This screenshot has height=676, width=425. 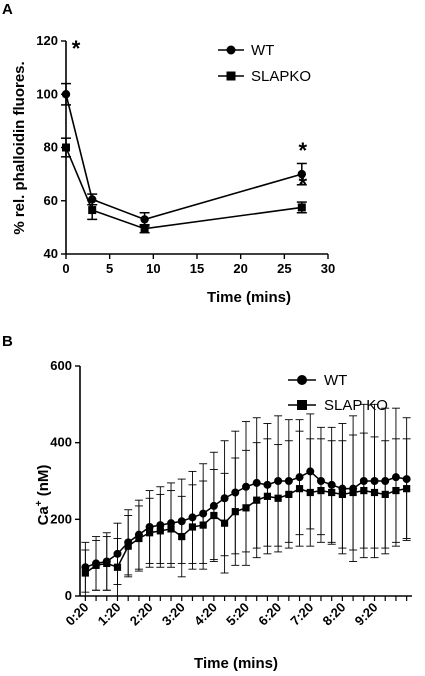 What do you see at coordinates (61, 518) in the screenshot?
I see `y-tick-label: 200` at bounding box center [61, 518].